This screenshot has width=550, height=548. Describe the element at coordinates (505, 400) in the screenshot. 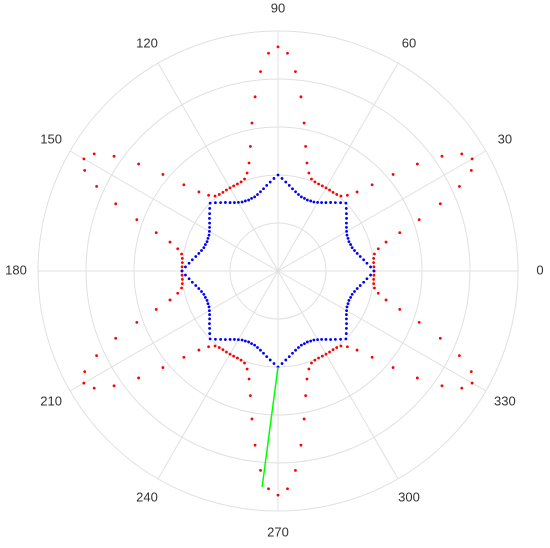

I see `theta-tick-label: 330` at that location.